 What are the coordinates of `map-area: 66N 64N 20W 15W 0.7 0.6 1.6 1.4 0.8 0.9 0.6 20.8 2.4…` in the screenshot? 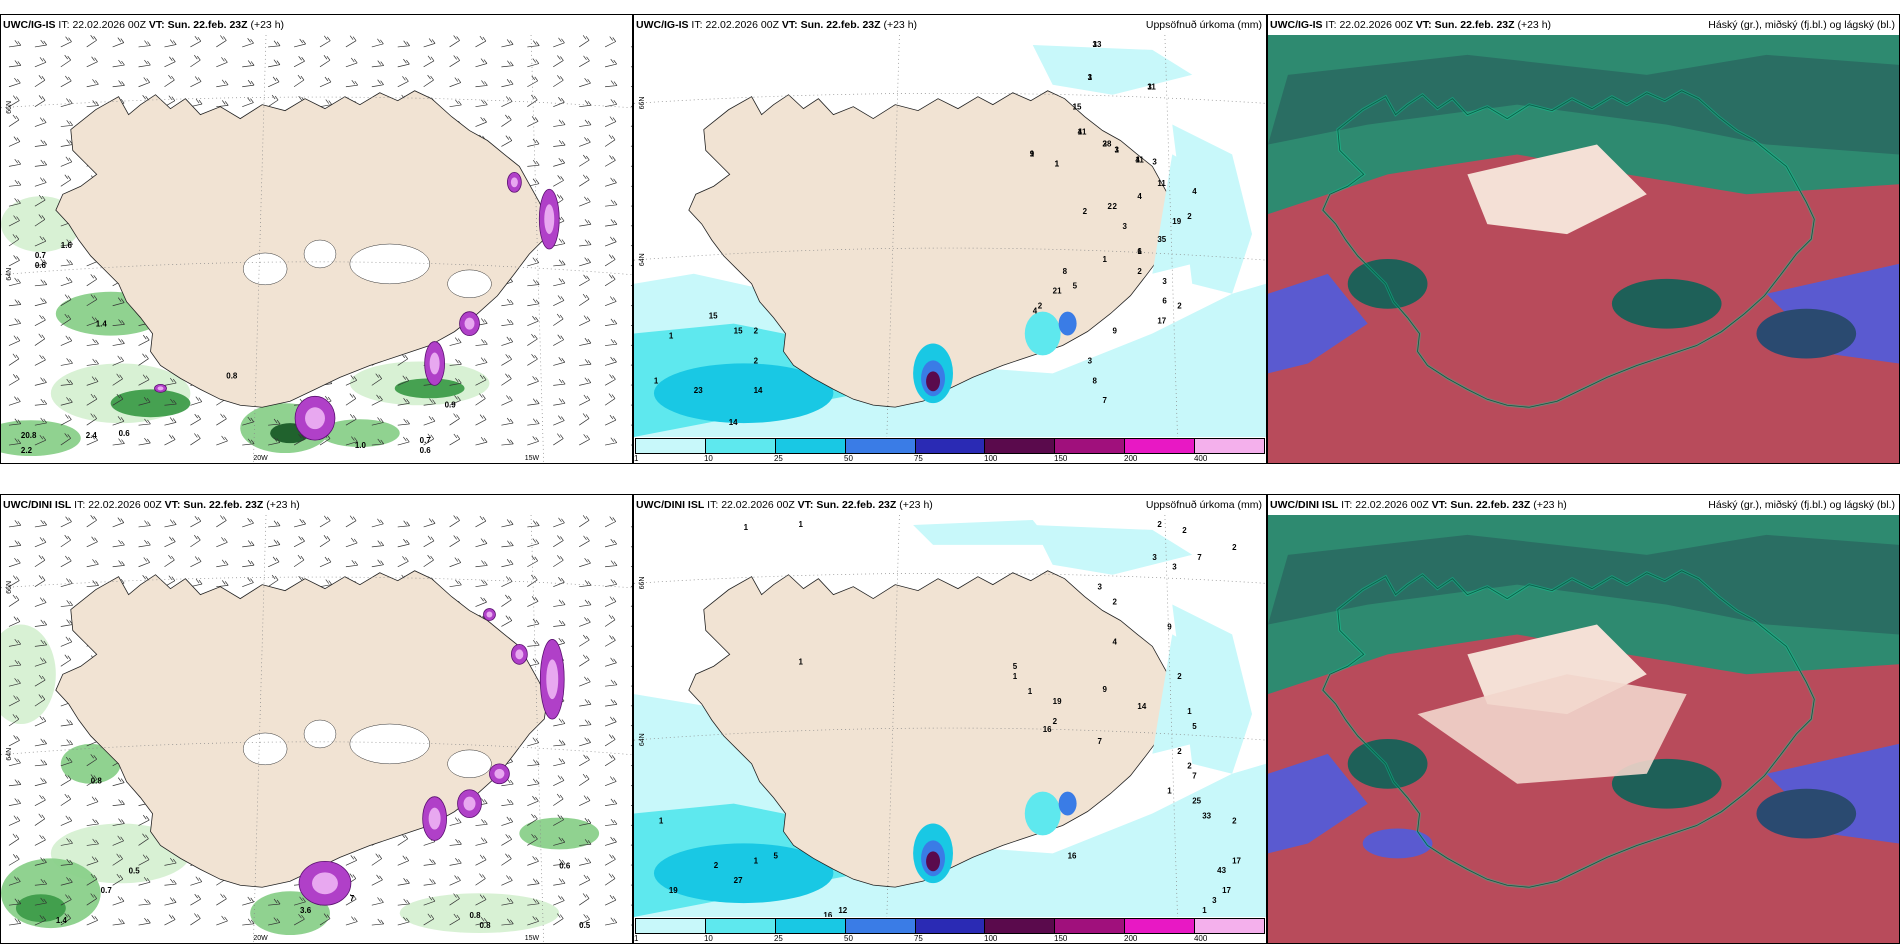 It's located at (316, 249).